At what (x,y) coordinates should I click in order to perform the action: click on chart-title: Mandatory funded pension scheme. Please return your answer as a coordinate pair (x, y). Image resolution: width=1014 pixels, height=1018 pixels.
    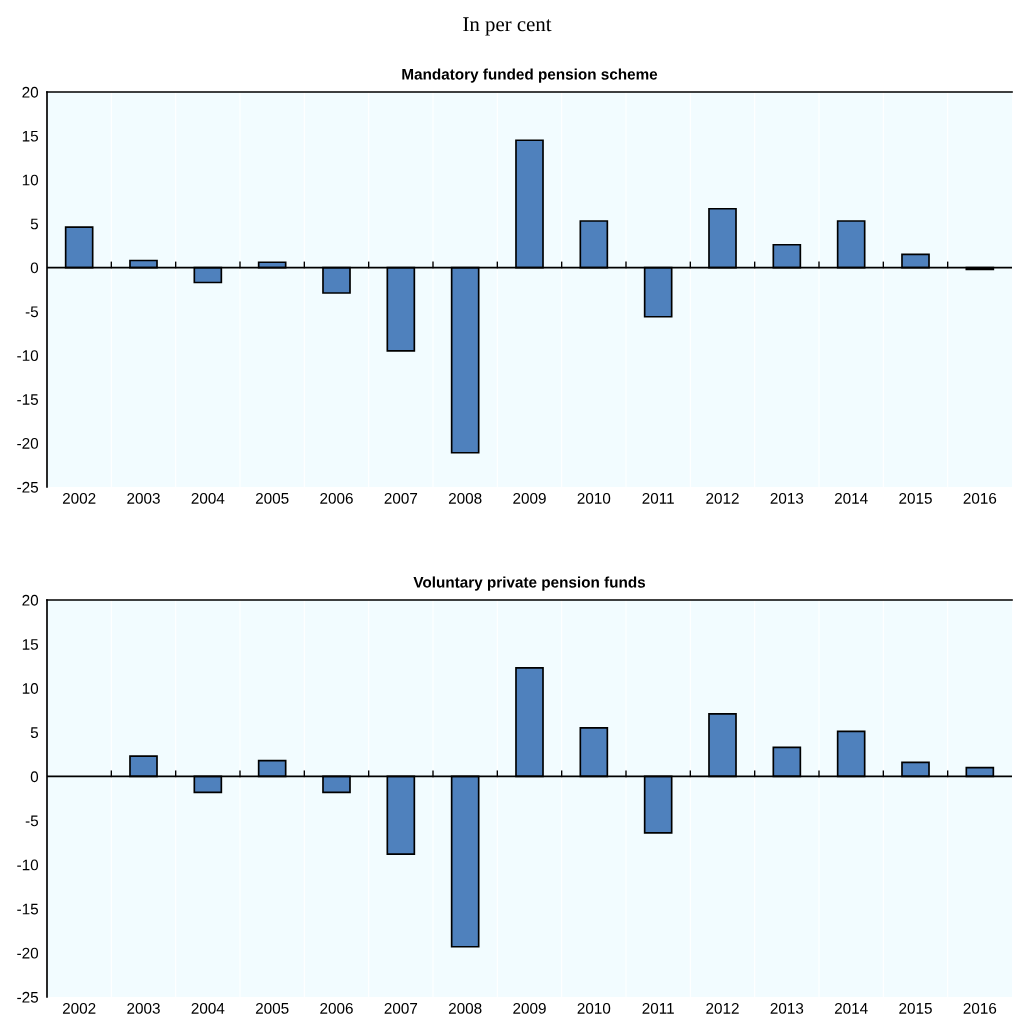
    Looking at the image, I should click on (530, 75).